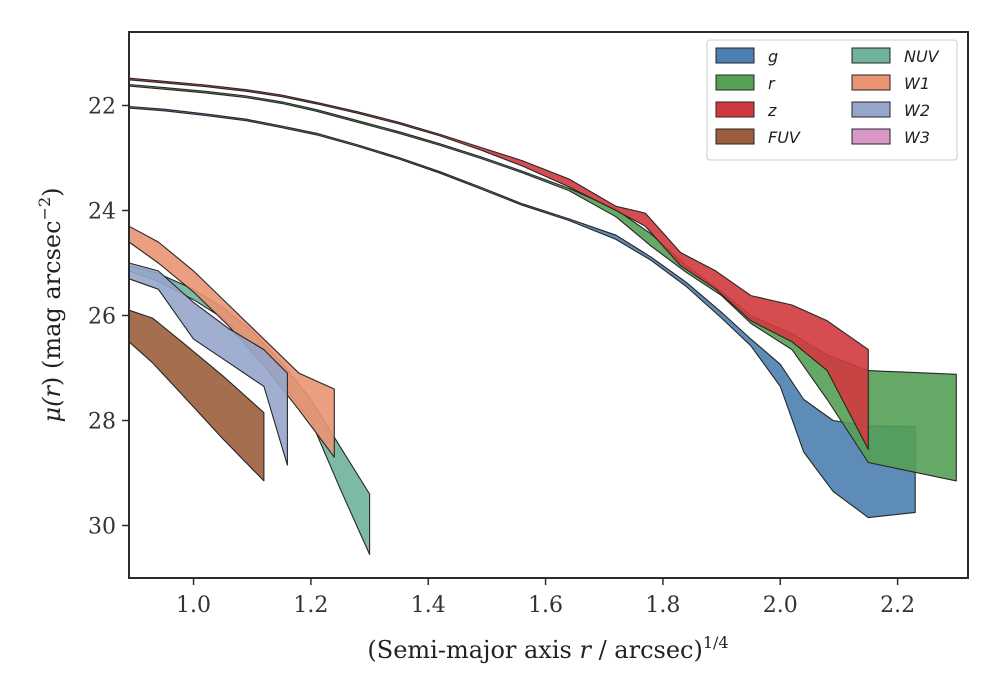  Describe the element at coordinates (917, 110) in the screenshot. I see `legend-label-w2: W2` at that location.